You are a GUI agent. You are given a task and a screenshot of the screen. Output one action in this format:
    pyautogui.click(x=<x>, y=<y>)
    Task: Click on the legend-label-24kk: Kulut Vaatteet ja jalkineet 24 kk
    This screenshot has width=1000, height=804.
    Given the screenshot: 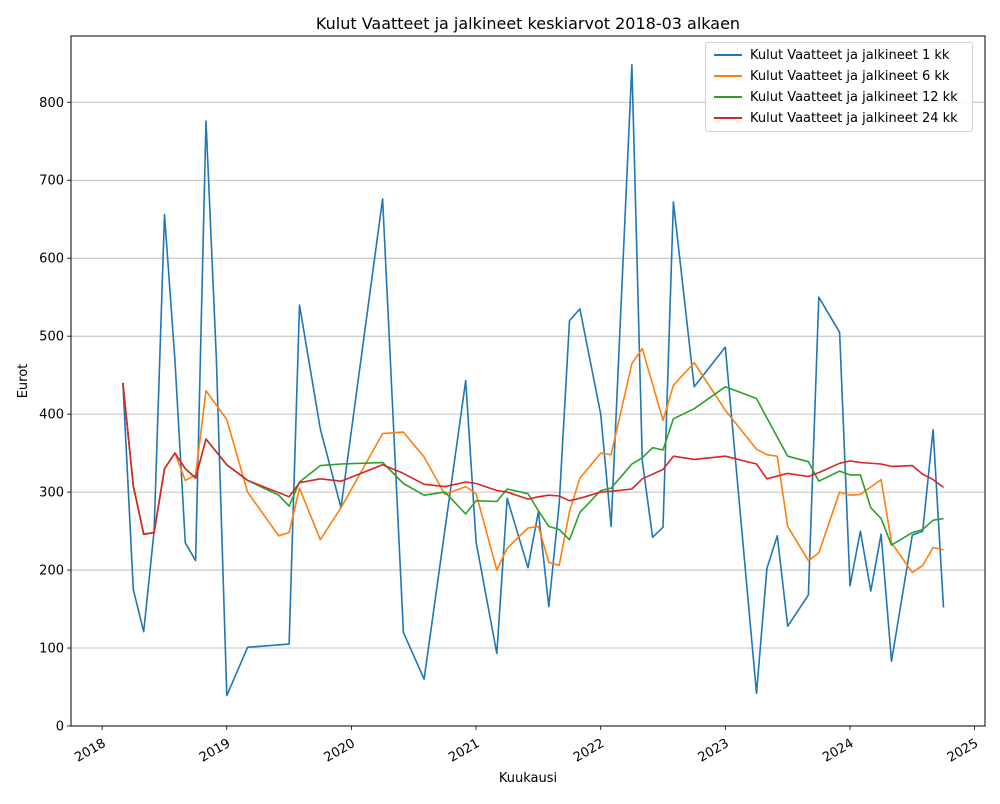 What is the action you would take?
    pyautogui.click(x=854, y=118)
    